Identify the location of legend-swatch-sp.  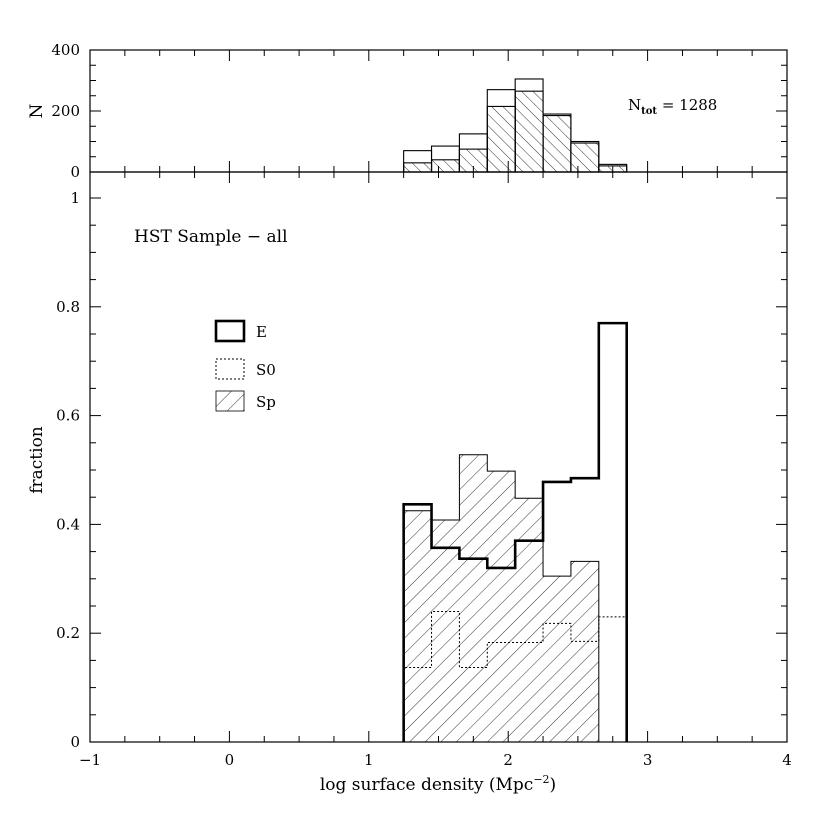
(230, 401).